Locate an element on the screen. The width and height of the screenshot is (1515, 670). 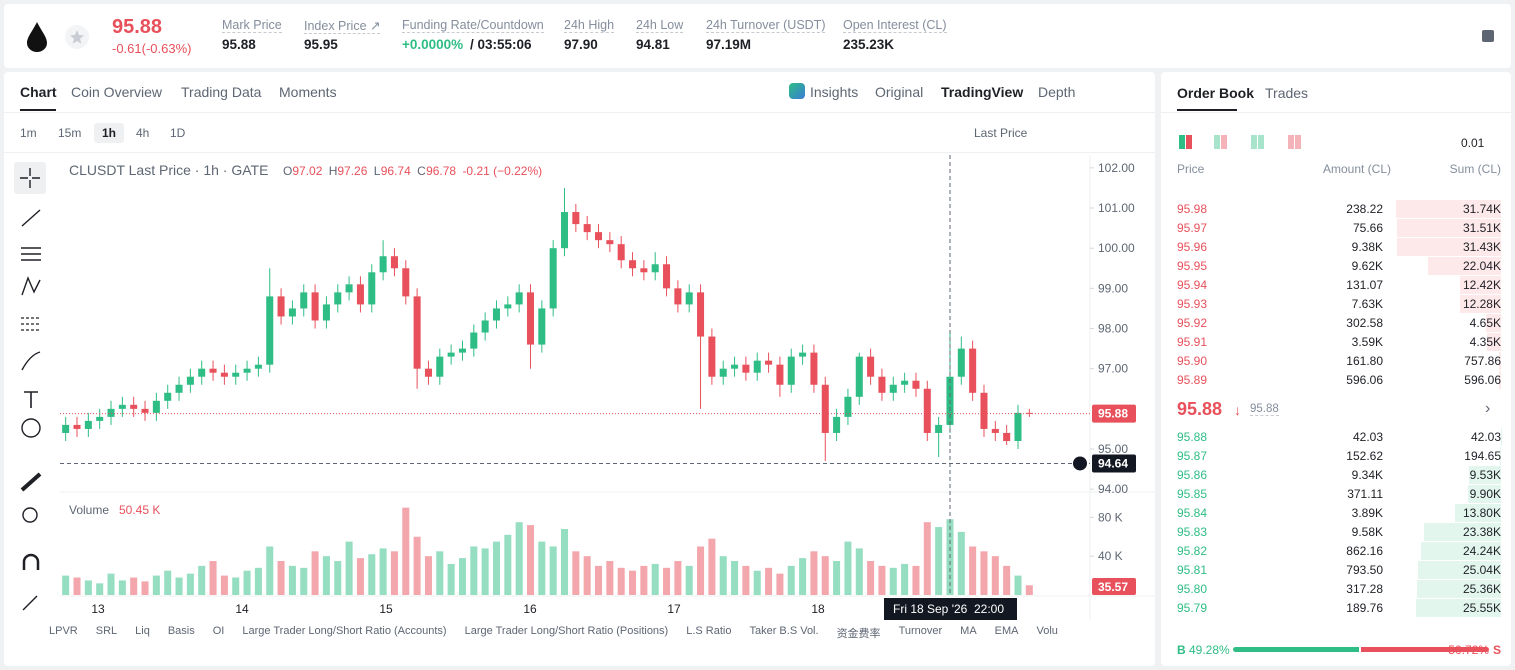
view-tab: Insights is located at coordinates (834, 92).